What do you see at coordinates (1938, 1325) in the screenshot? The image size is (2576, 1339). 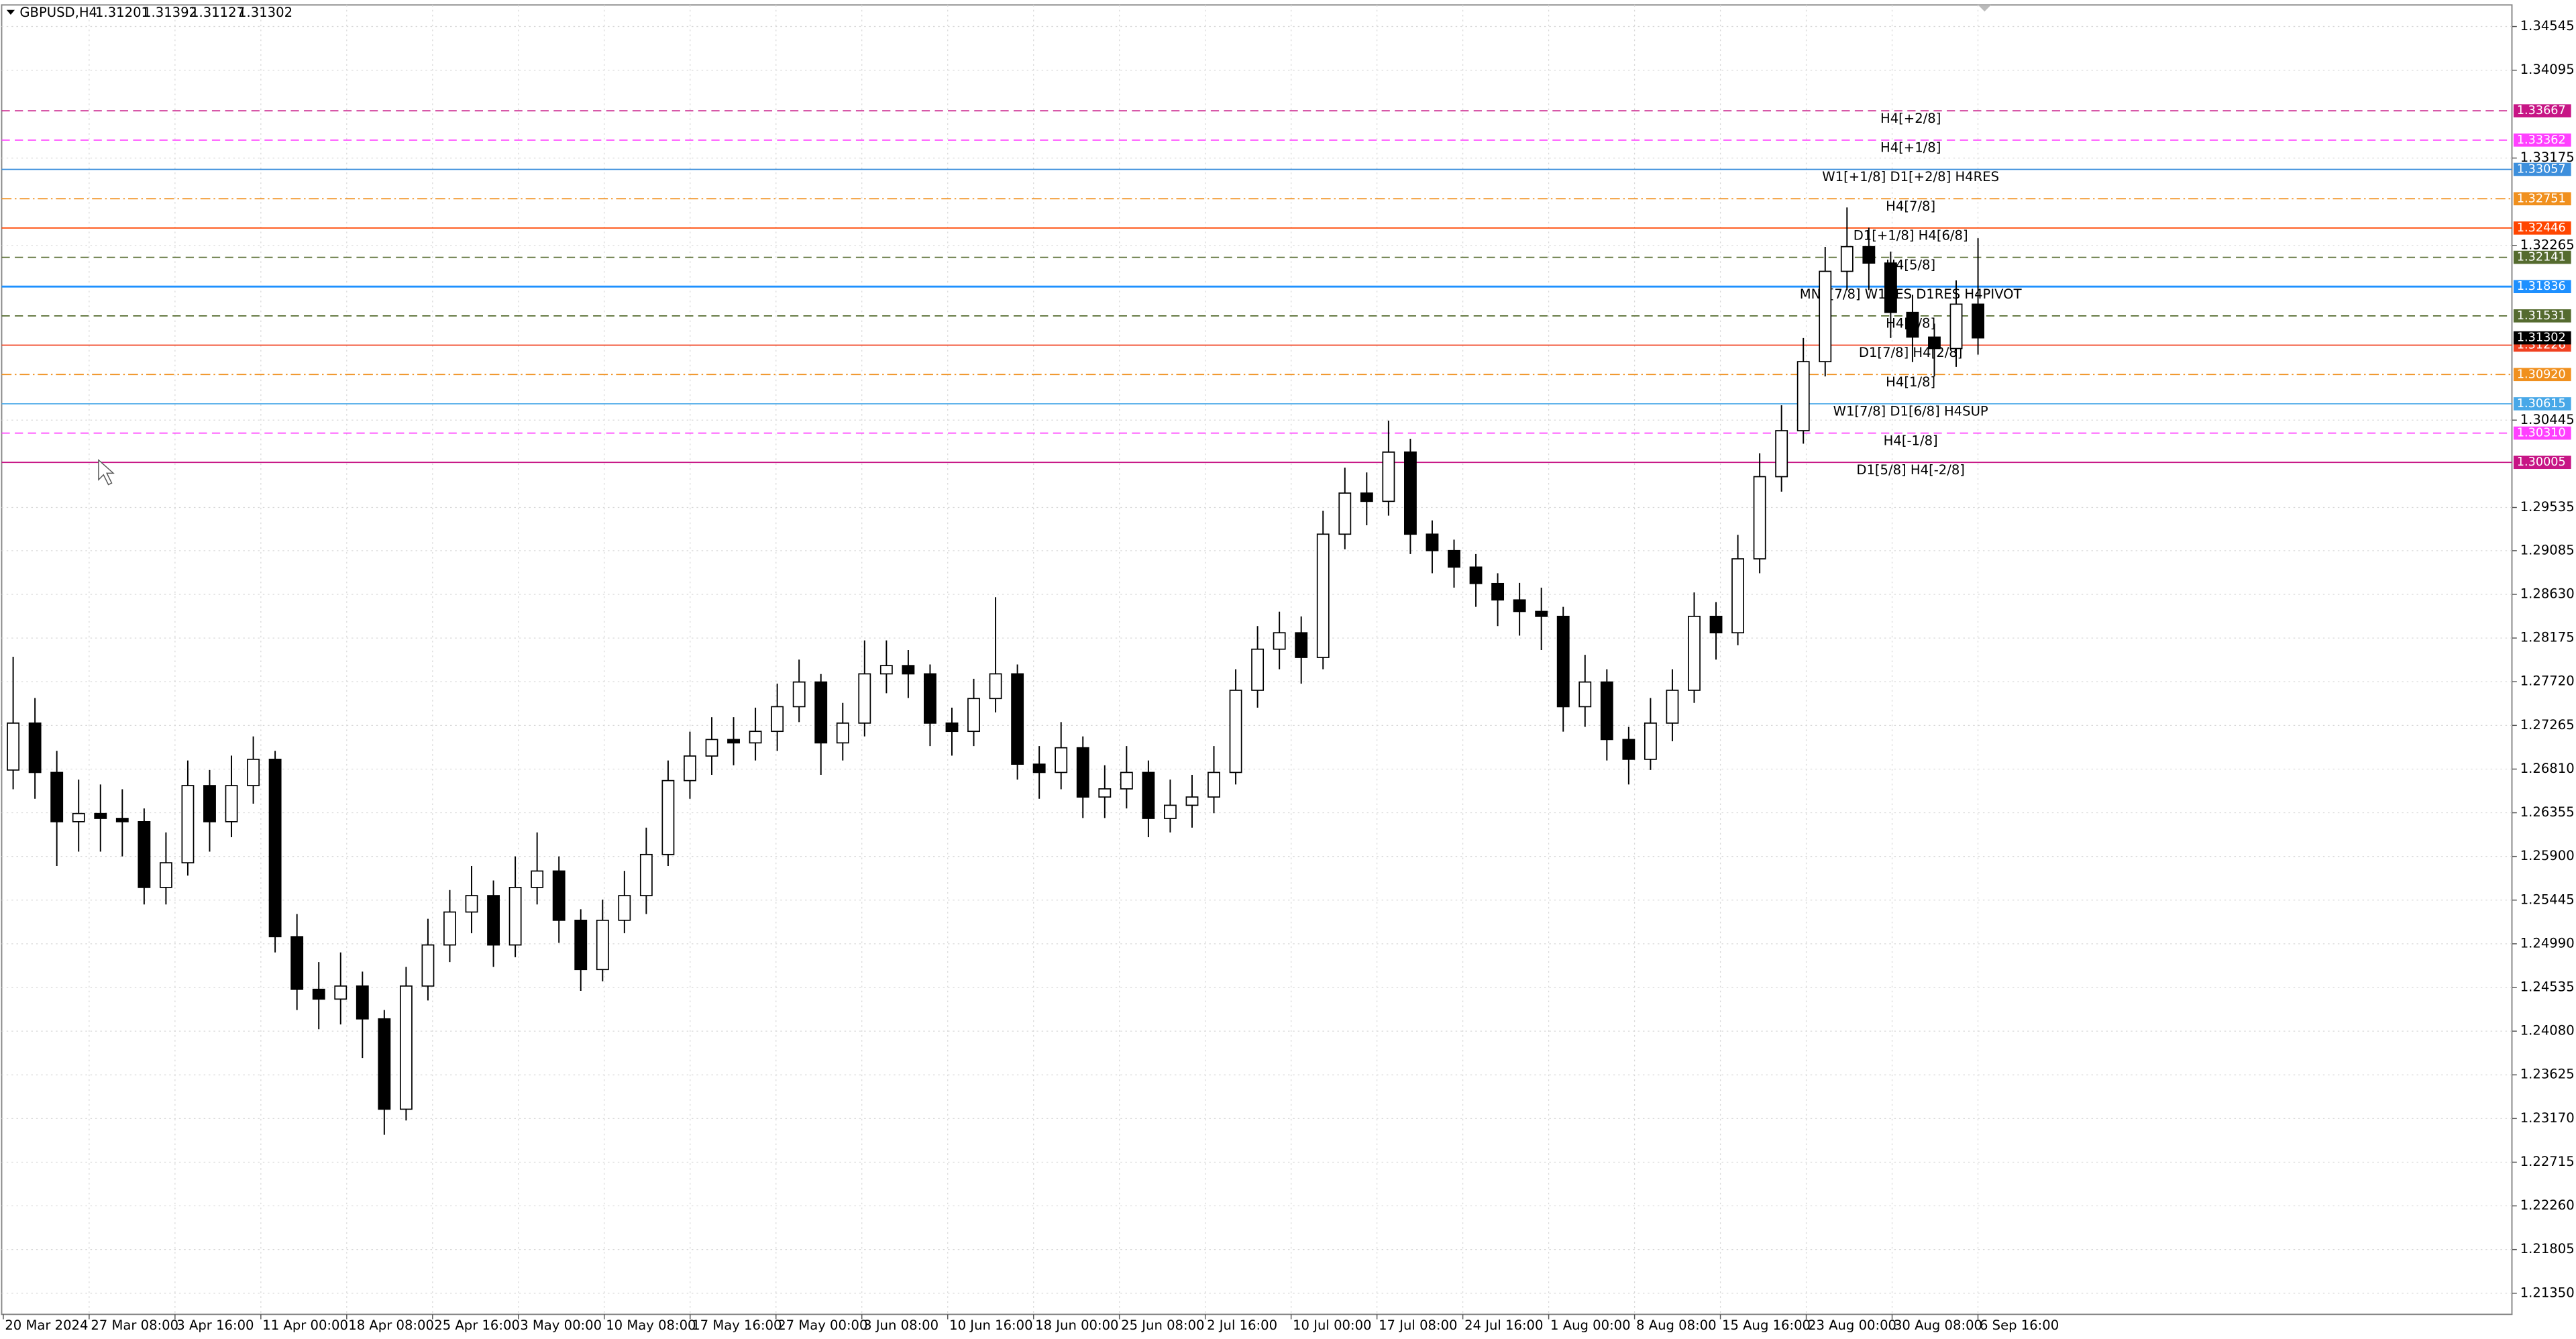 I see `x-tick-label: 30 Aug 08:00` at bounding box center [1938, 1325].